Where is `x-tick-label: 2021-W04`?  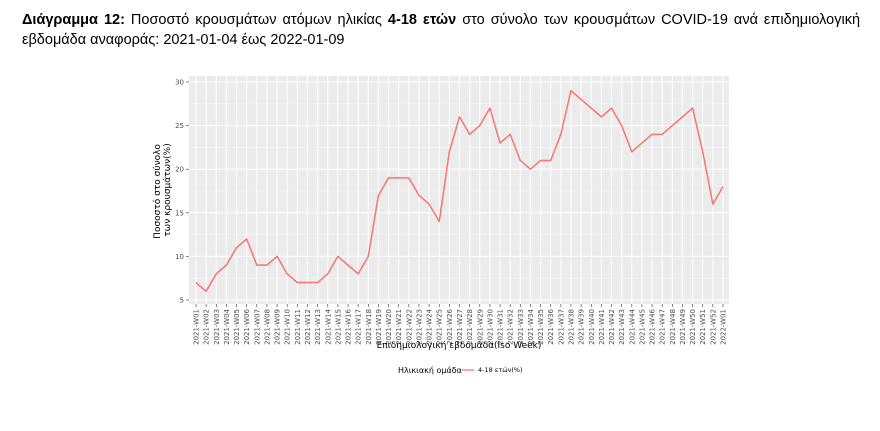
x-tick-label: 2021-W04 is located at coordinates (227, 326).